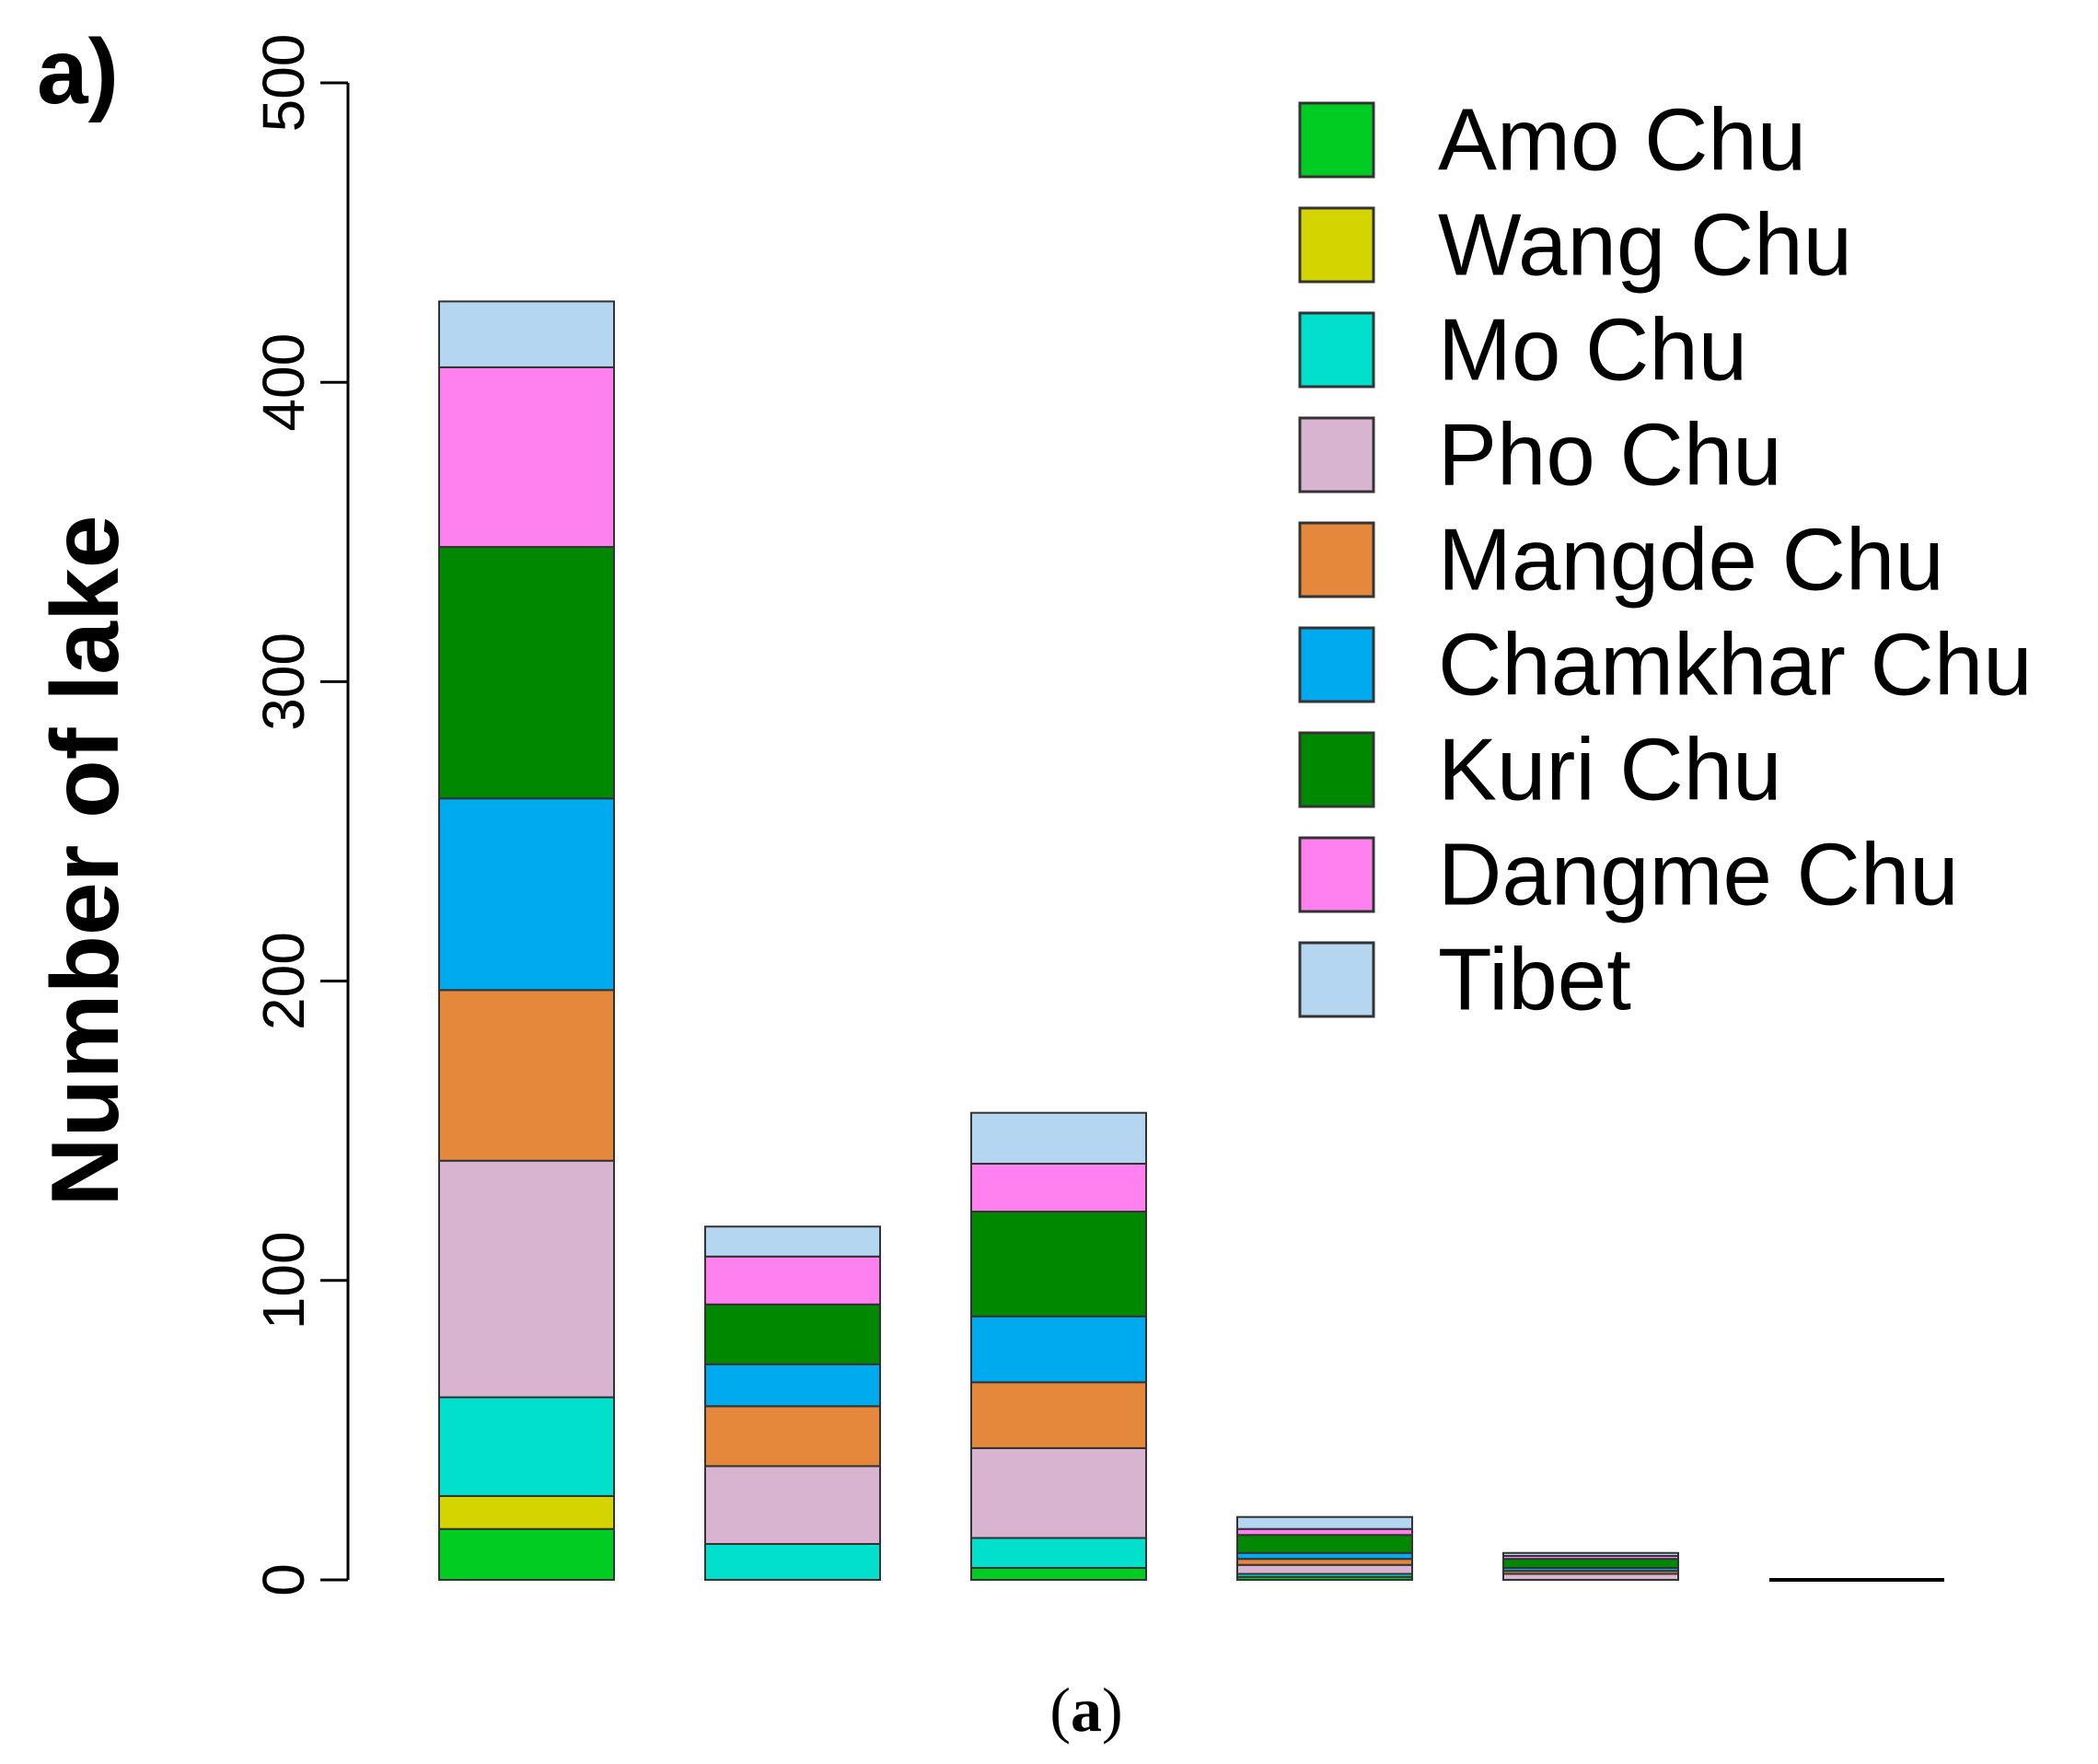  I want to click on legend-swatch-mo-chu, so click(1336, 350).